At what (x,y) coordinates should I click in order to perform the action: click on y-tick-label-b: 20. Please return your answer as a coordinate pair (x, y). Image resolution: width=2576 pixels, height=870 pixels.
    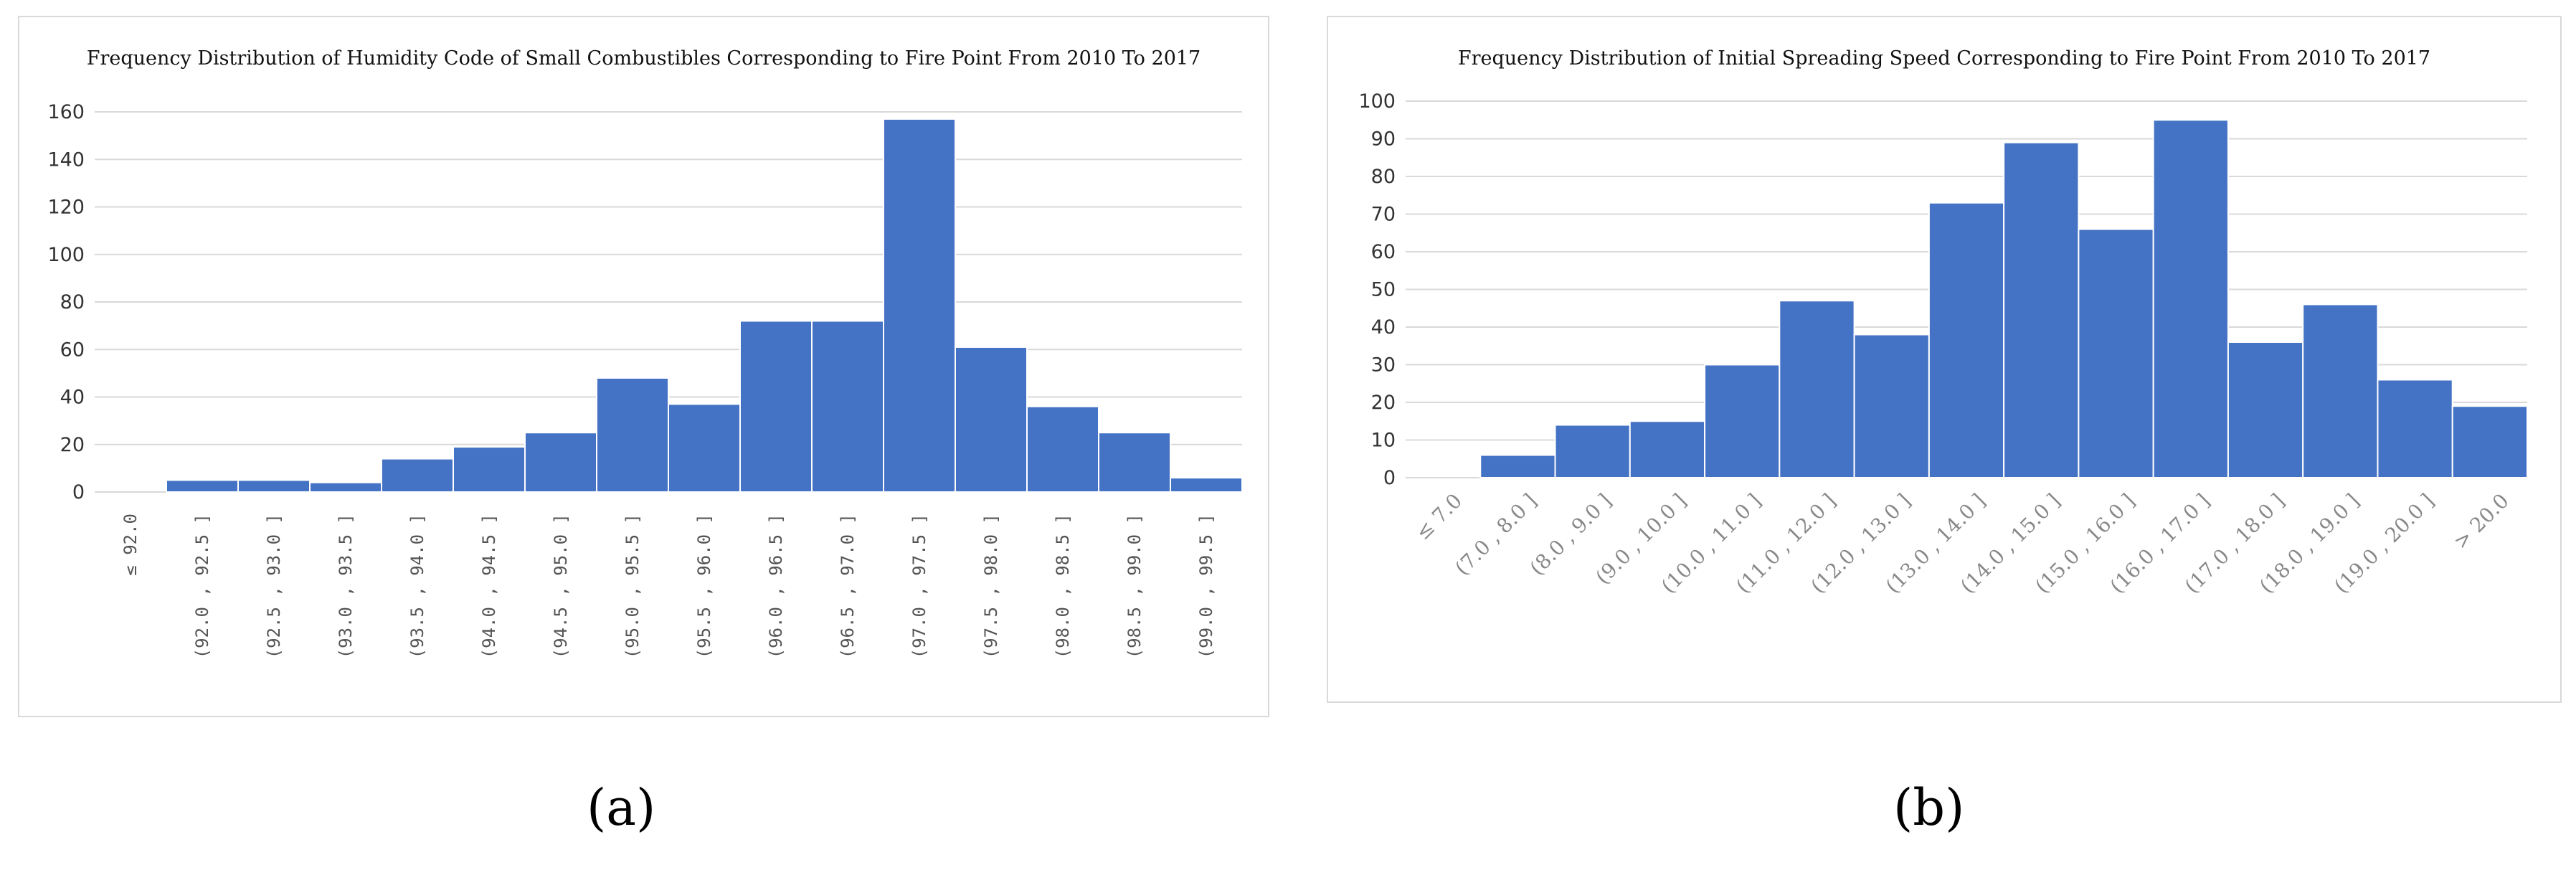
    Looking at the image, I should click on (1383, 403).